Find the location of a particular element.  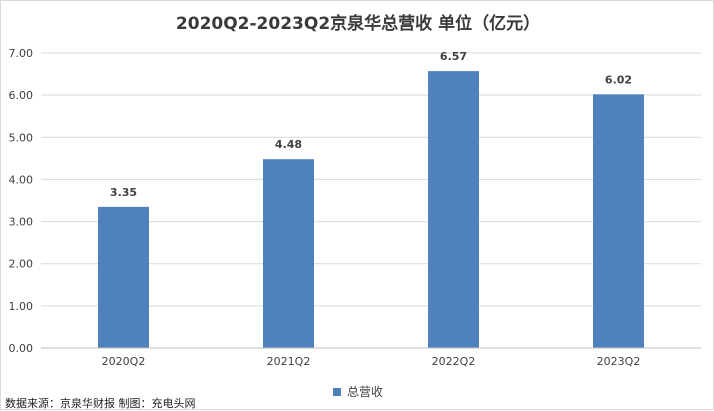

y-tick-label: 7.00 is located at coordinates (21, 53).